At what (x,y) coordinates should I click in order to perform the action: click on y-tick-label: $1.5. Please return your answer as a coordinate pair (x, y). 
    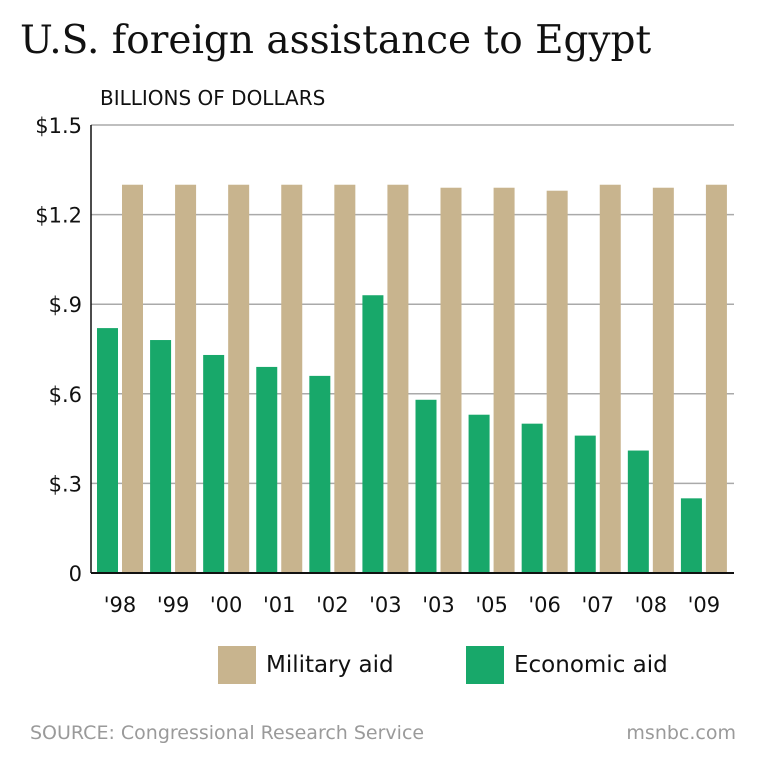
    Looking at the image, I should click on (58, 126).